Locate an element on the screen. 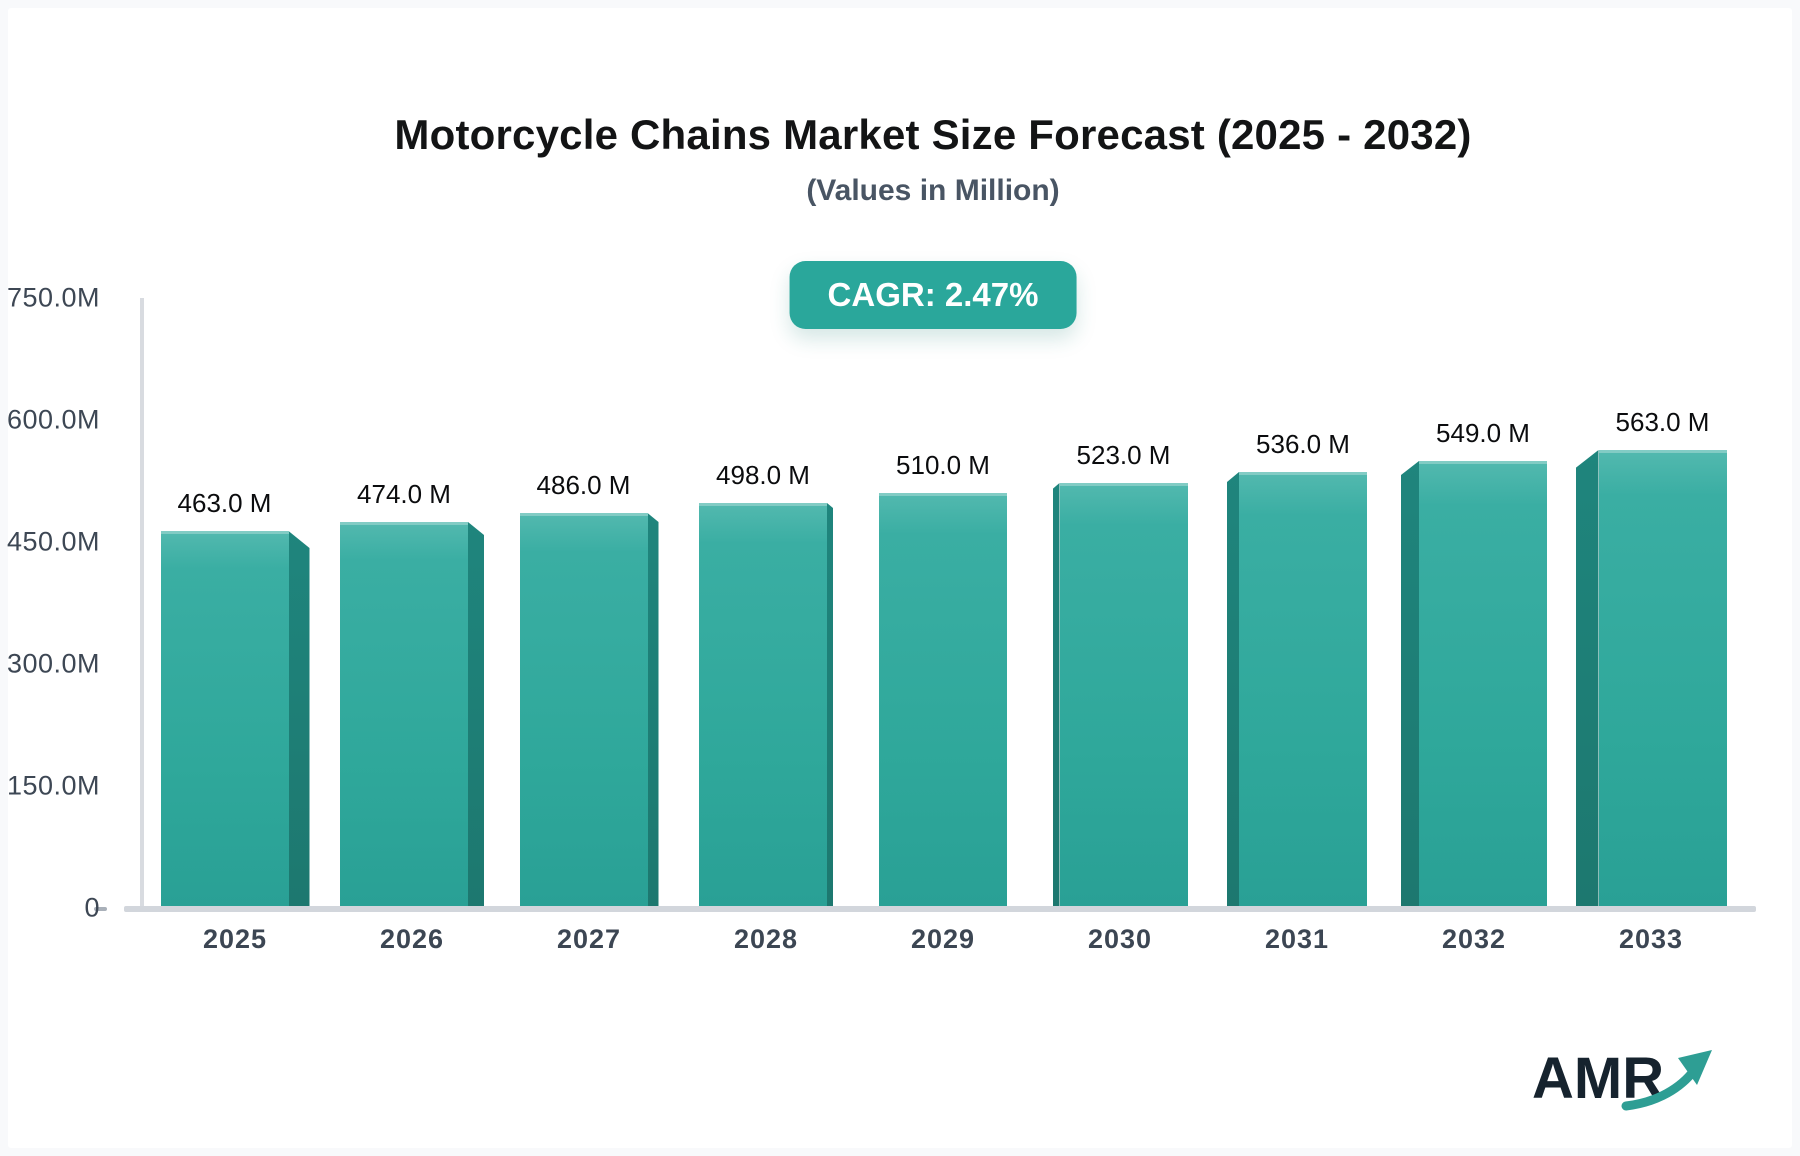  bar-3d-side-2025 is located at coordinates (299, 719).